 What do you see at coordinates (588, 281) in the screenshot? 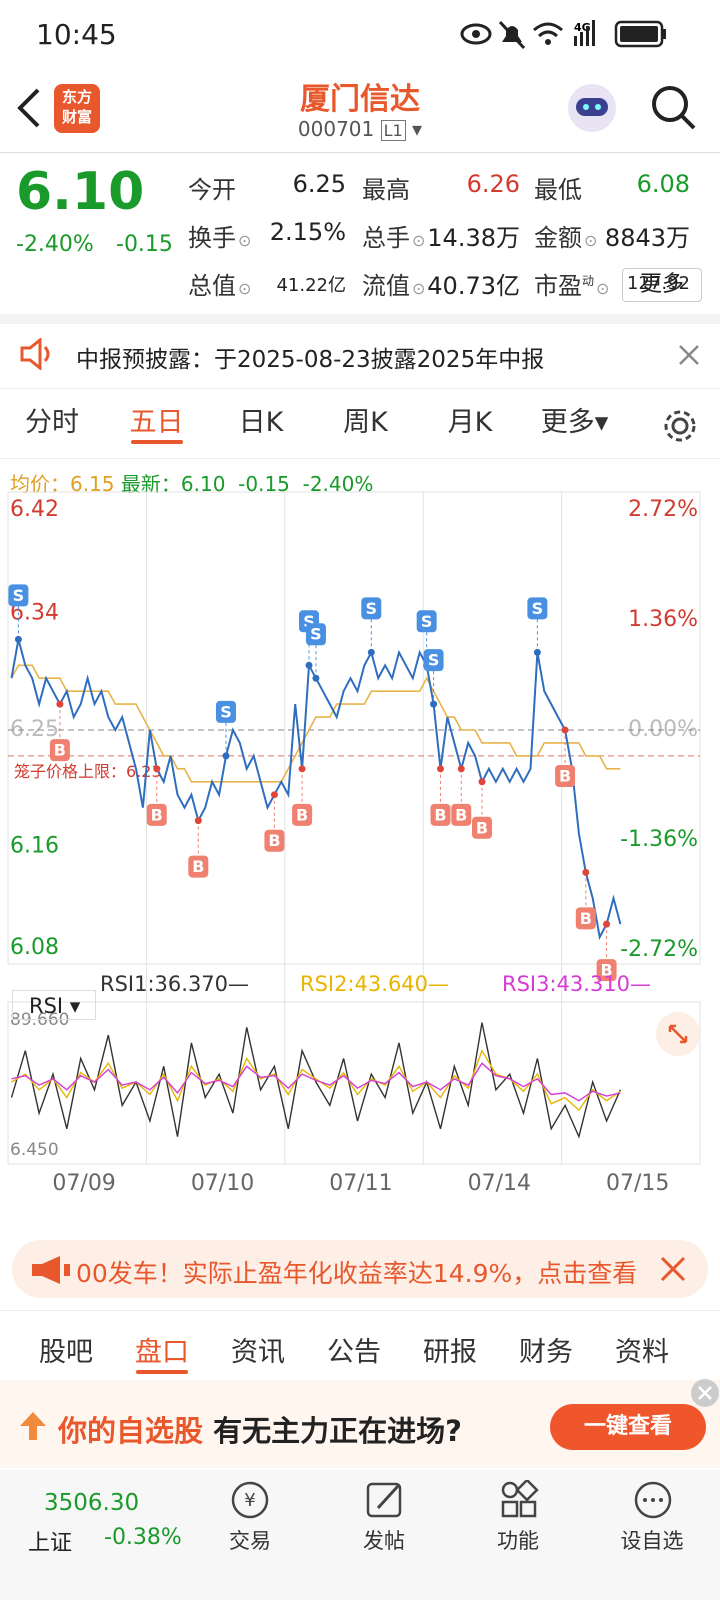
I see `field-sup: 动` at bounding box center [588, 281].